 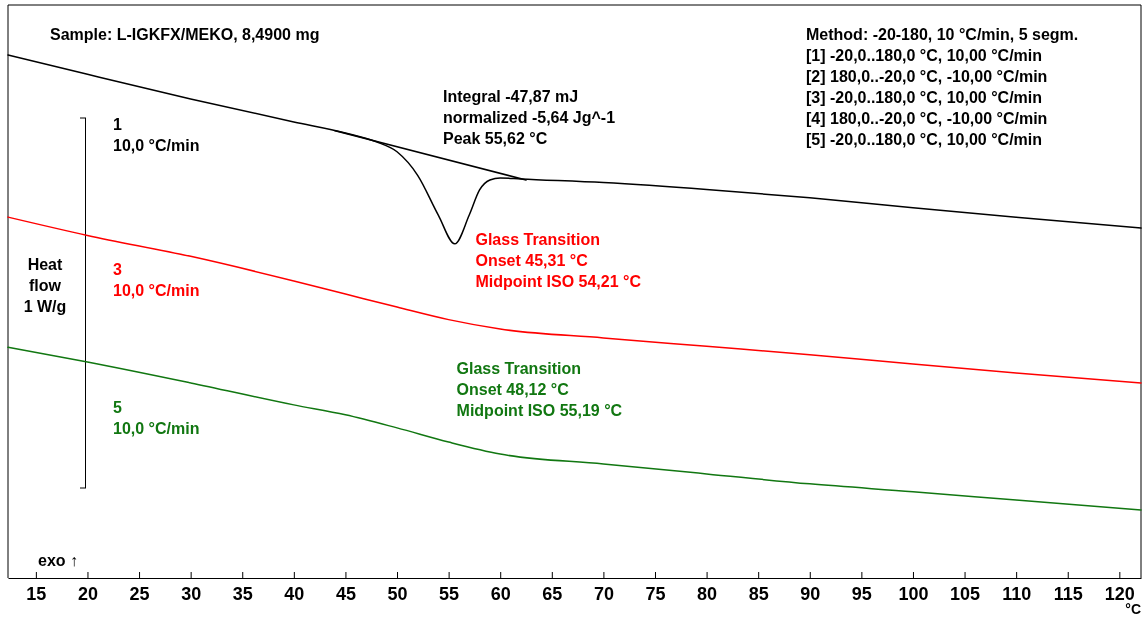 I want to click on series-label: 1 10,0 °C/min, so click(x=156, y=135).